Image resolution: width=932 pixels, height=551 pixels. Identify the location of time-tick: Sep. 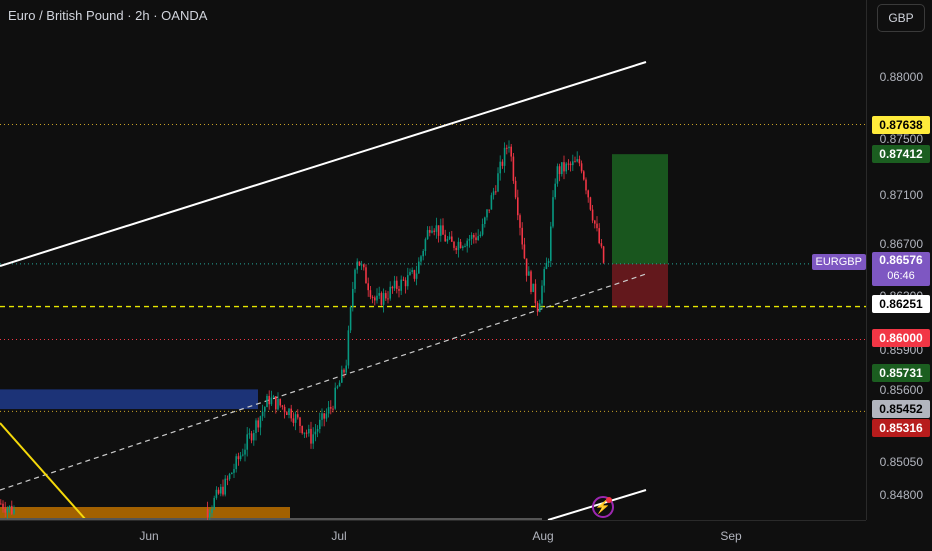
(731, 536).